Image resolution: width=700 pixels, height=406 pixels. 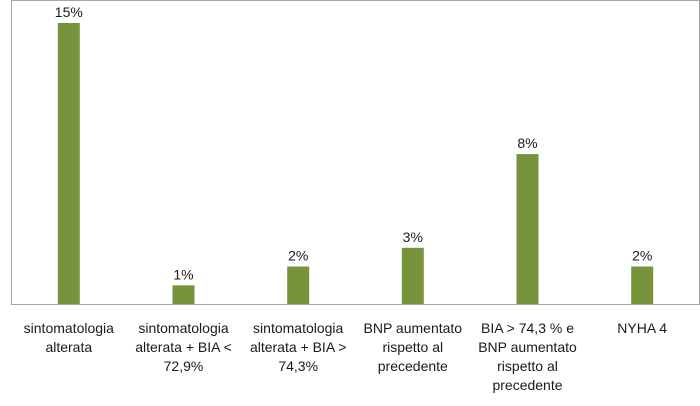 I want to click on category-label-3: sintomatologia alterata + BIA > 74,3%, so click(x=298, y=347).